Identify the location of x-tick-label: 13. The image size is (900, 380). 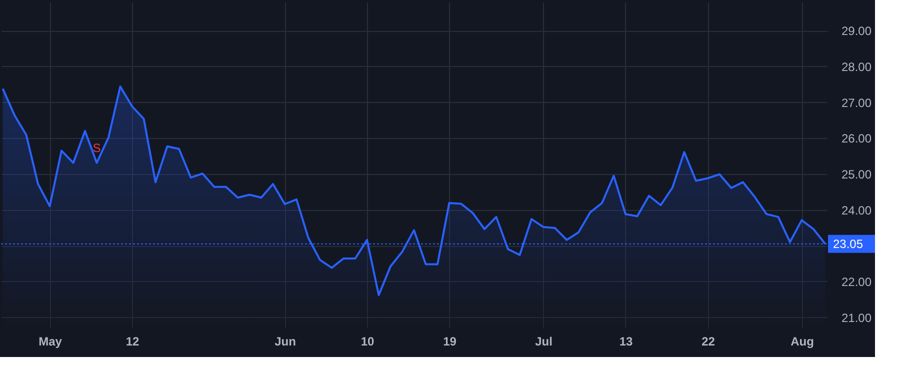
(626, 341).